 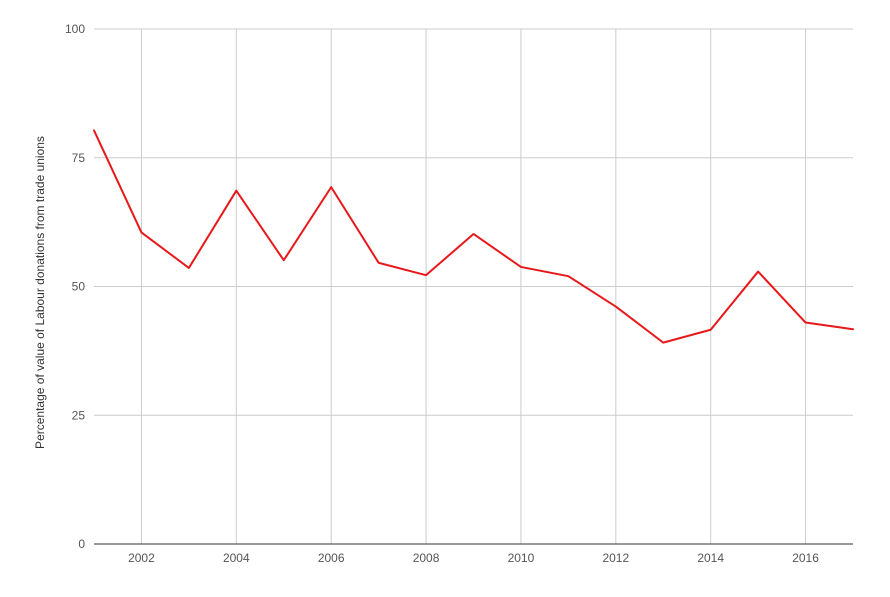 What do you see at coordinates (521, 558) in the screenshot?
I see `x-tick-label-2010: 2010` at bounding box center [521, 558].